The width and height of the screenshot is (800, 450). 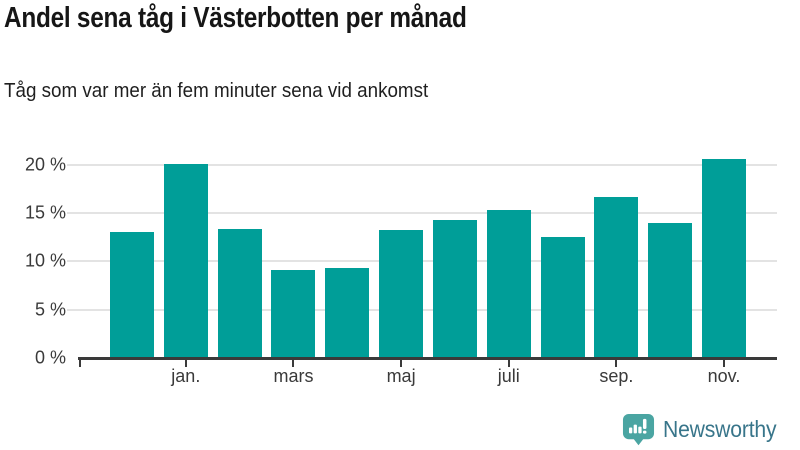 What do you see at coordinates (235, 18) in the screenshot?
I see `page-title: Andel sena tåg i Västerbotten per månad` at bounding box center [235, 18].